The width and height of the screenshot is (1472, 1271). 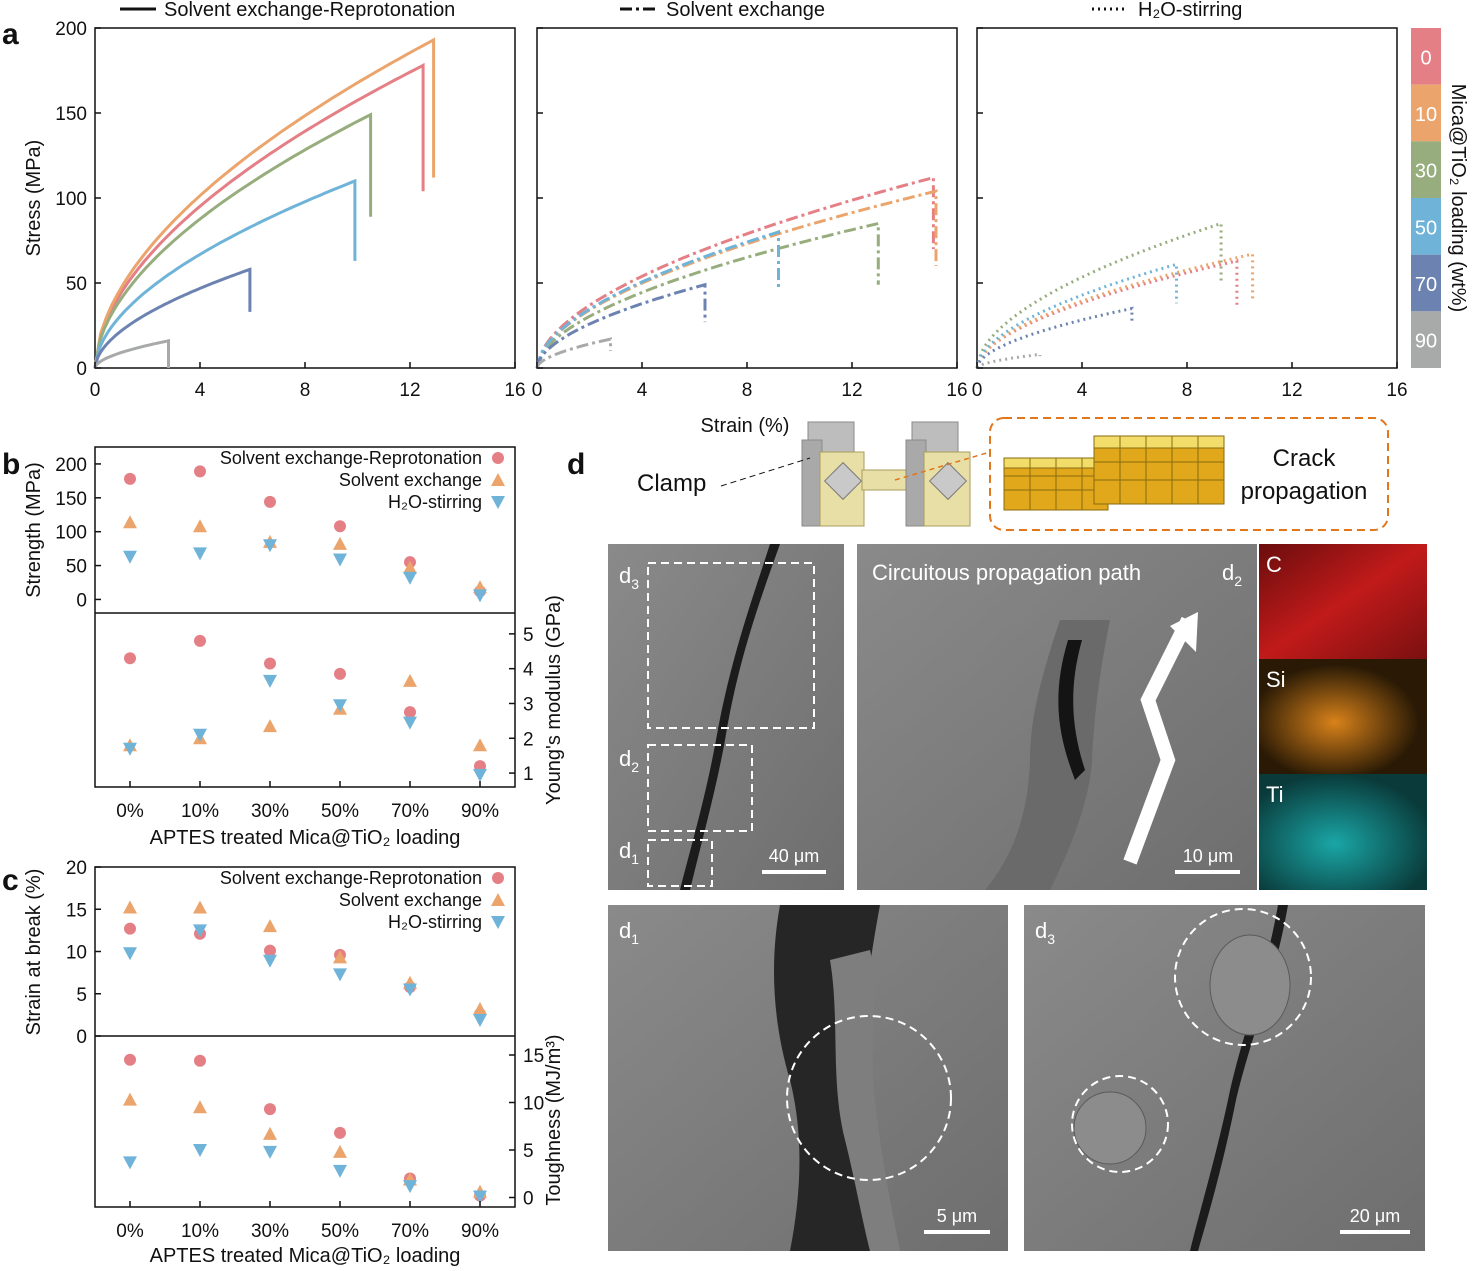 I want to click on colorbar-title: Mica@TiO₂ loading (wt%), so click(x=1458, y=198).